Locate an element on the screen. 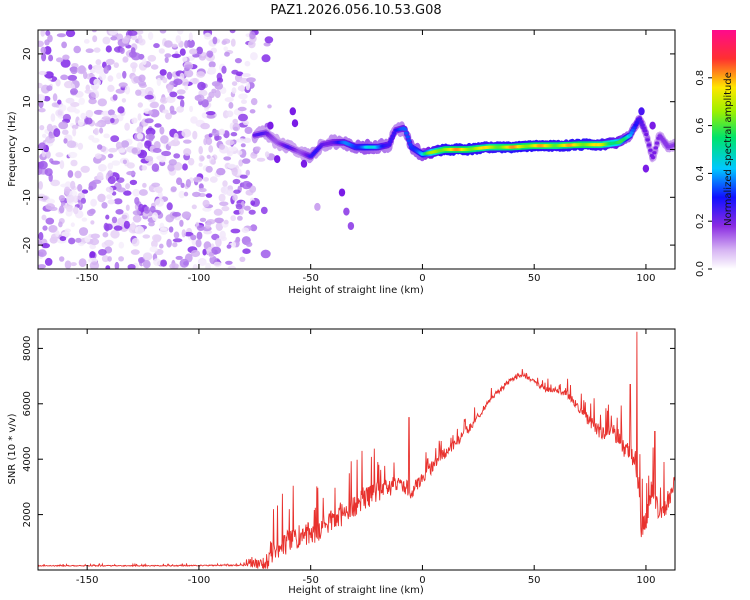  spectrogram-xtick-label: -150 is located at coordinates (87, 278).